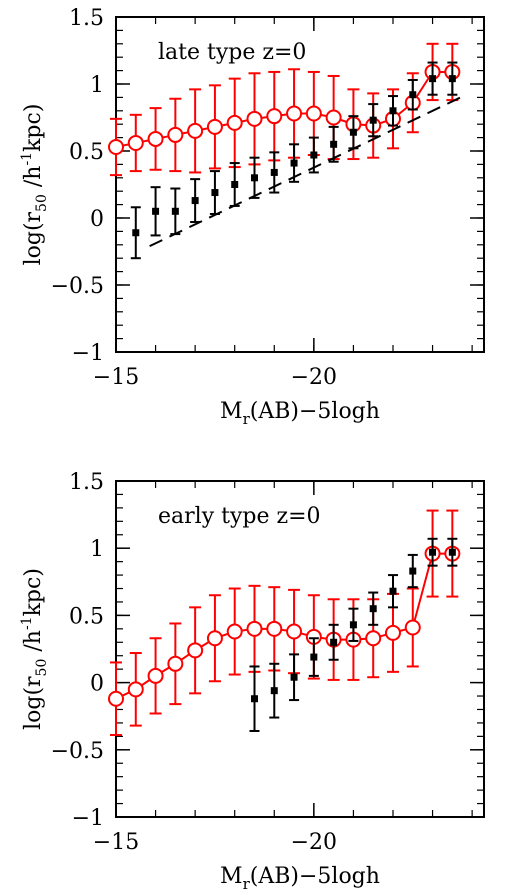  I want to click on panel-annotation: late type z=0, so click(232, 52).